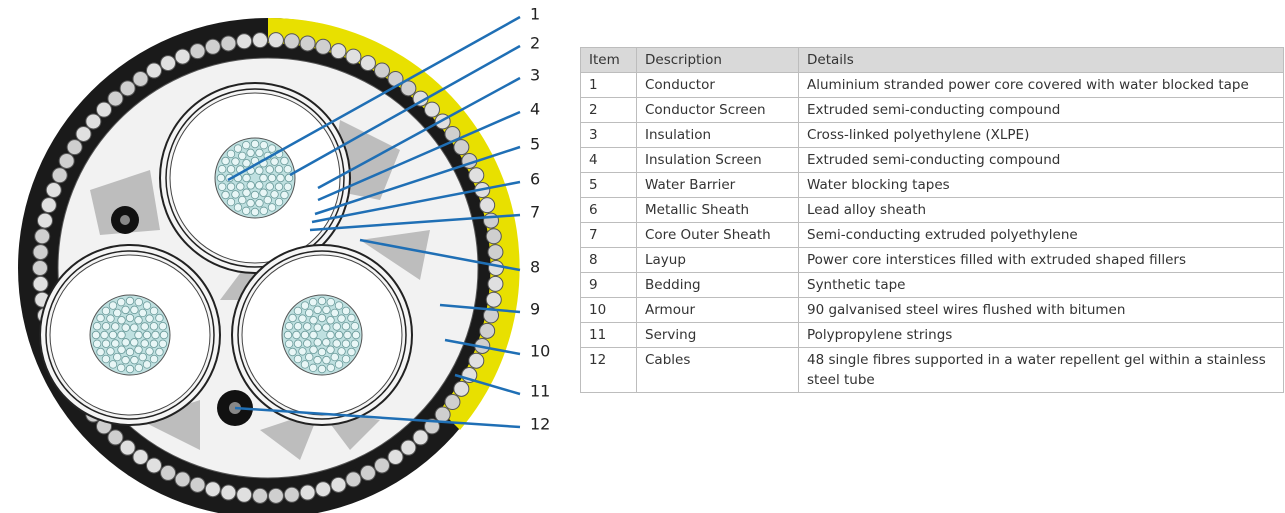  Describe the element at coordinates (608, 185) in the screenshot. I see `table-cell: 5` at that location.